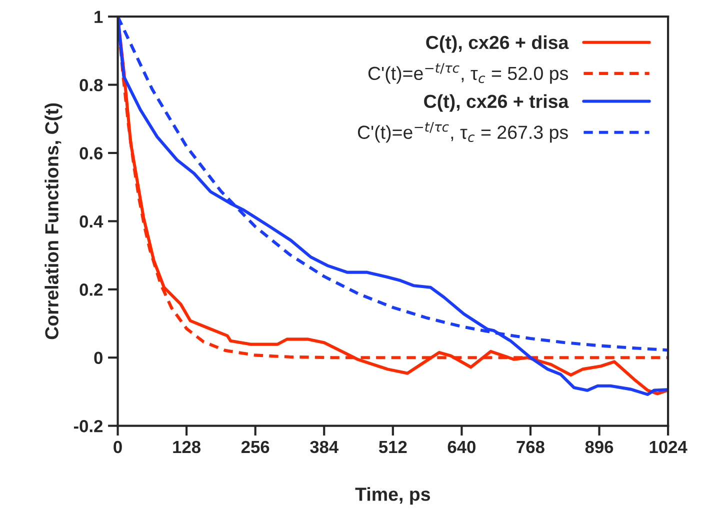 Image resolution: width=701 pixels, height=518 pixels. I want to click on y-tick-label: 0, so click(98, 358).